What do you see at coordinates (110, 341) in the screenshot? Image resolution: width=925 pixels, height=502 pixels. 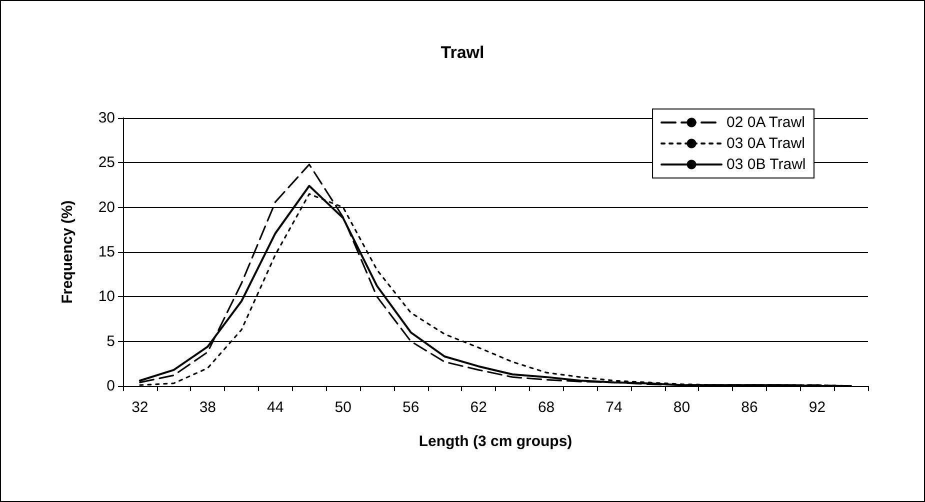 I see `y-tick-label: 5` at bounding box center [110, 341].